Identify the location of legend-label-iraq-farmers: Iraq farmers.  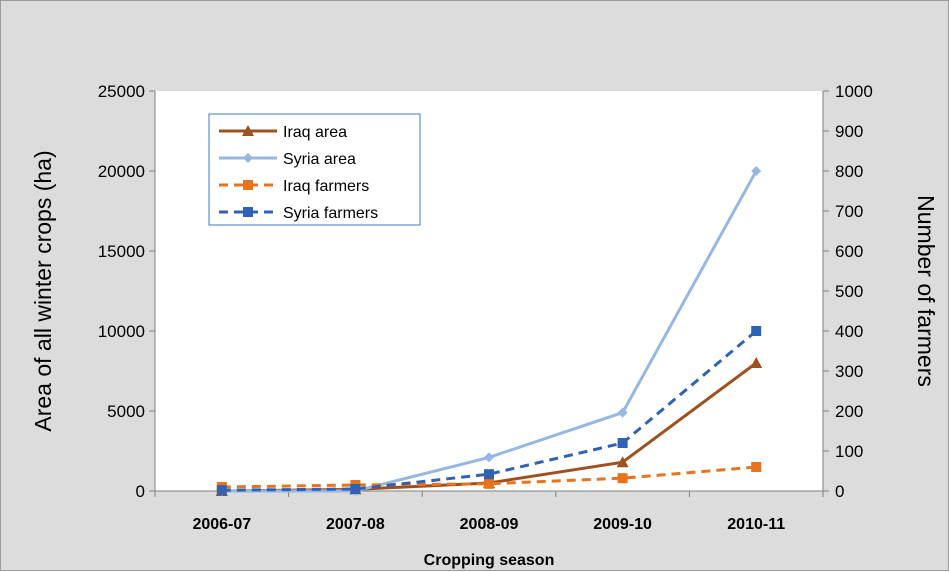
(326, 186).